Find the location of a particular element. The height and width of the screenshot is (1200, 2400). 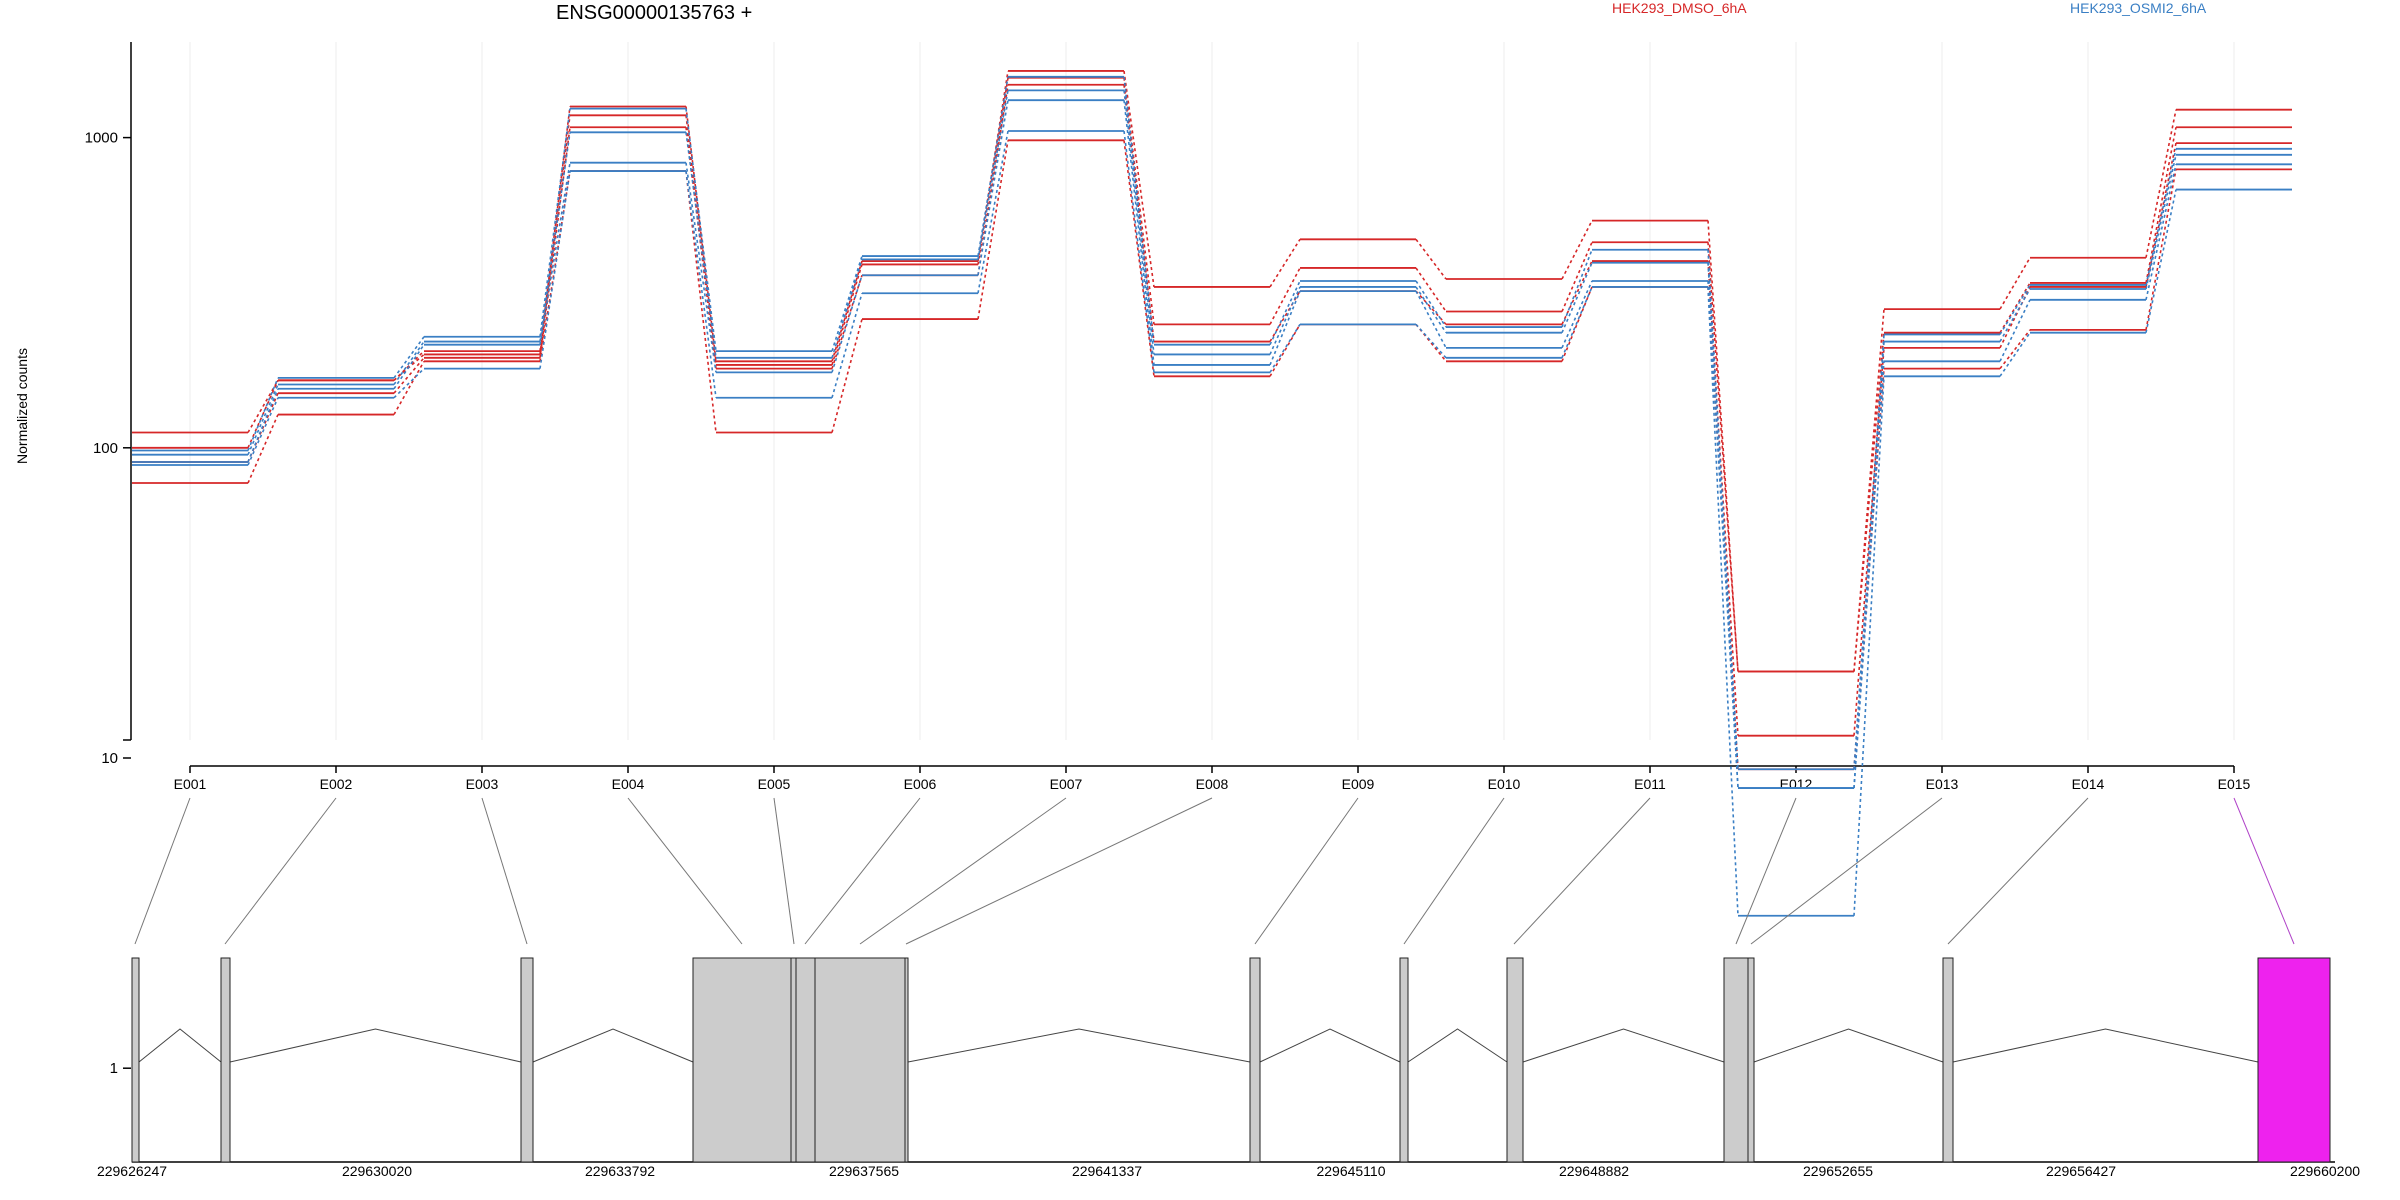

coordinate-label: 229645110 is located at coordinates (1350, 1171).